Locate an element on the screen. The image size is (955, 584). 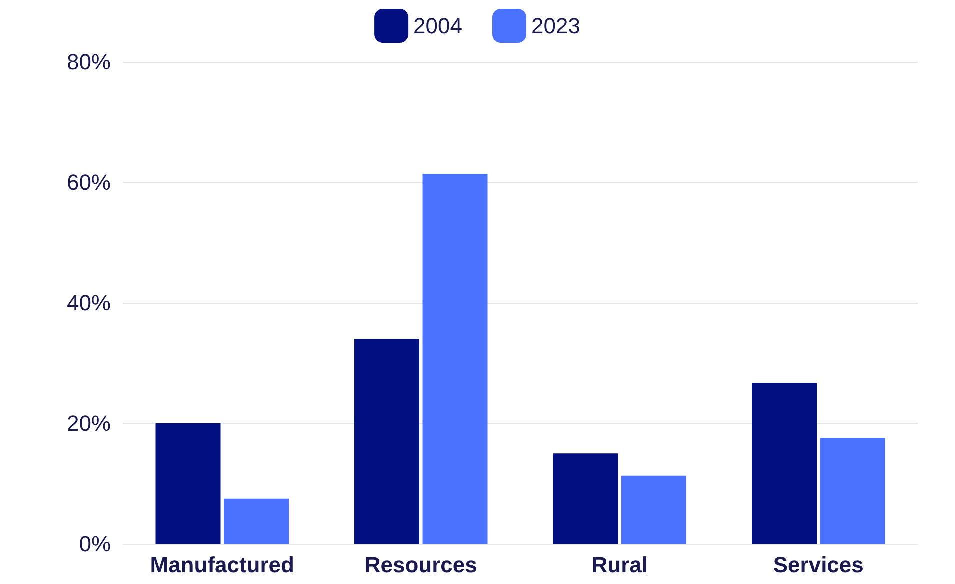
legend-label: 2004 is located at coordinates (438, 26).